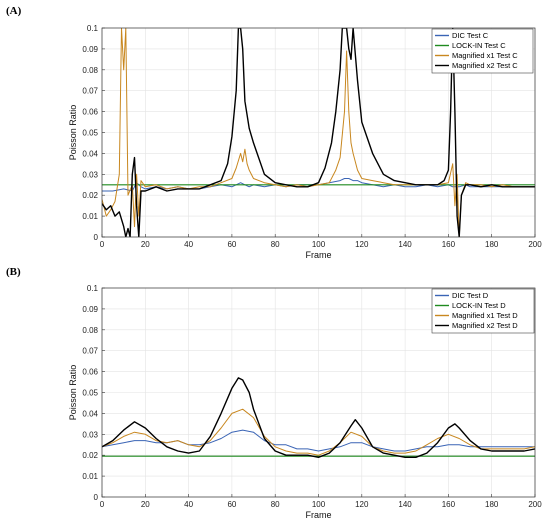 The height and width of the screenshot is (527, 550). I want to click on legend-entry: Magnified x2 Test C, so click(485, 65).